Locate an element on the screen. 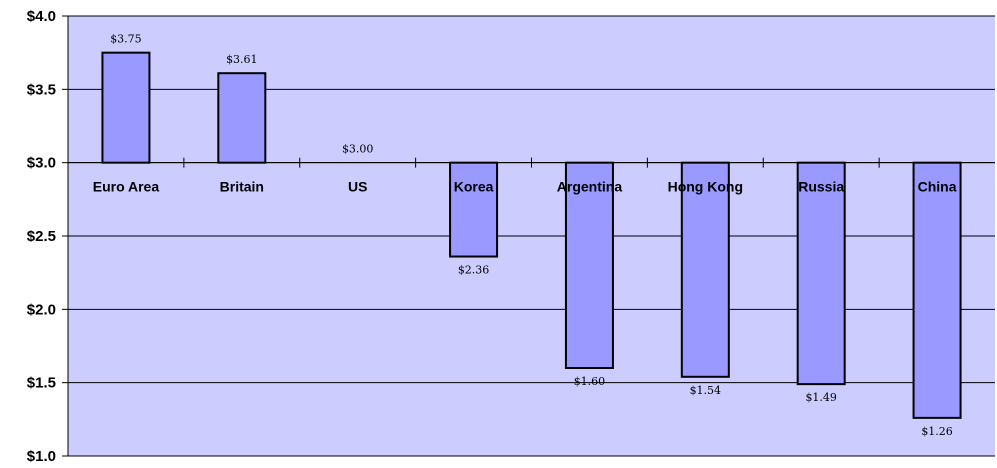  category-label: Russia is located at coordinates (821, 187).